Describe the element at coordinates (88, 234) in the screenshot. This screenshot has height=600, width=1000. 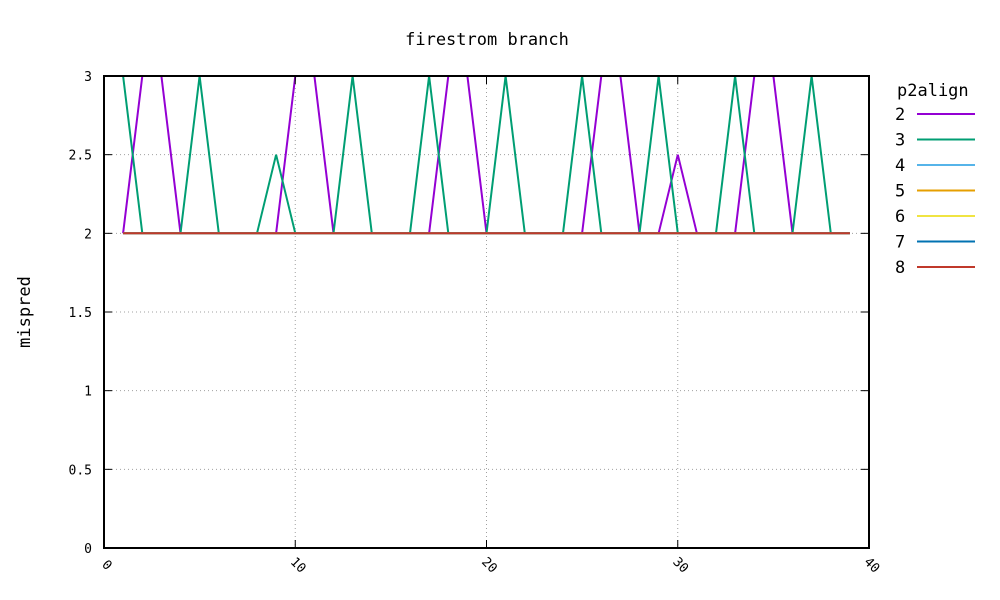
I see `y-tick-label: 2` at that location.